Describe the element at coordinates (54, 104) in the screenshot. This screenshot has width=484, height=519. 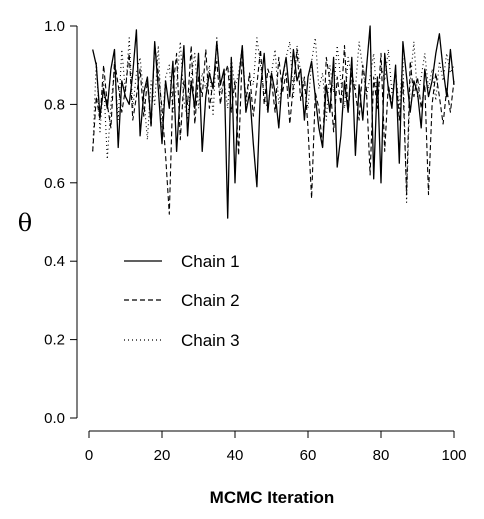
I see `y-tick-label: 0.8` at that location.